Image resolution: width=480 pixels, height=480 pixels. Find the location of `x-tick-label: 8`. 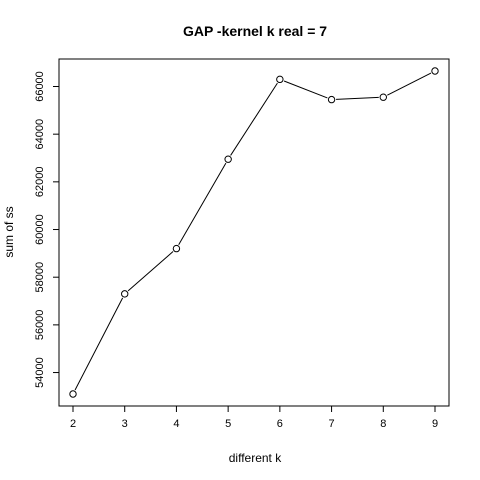

x-tick-label: 8 is located at coordinates (383, 424).